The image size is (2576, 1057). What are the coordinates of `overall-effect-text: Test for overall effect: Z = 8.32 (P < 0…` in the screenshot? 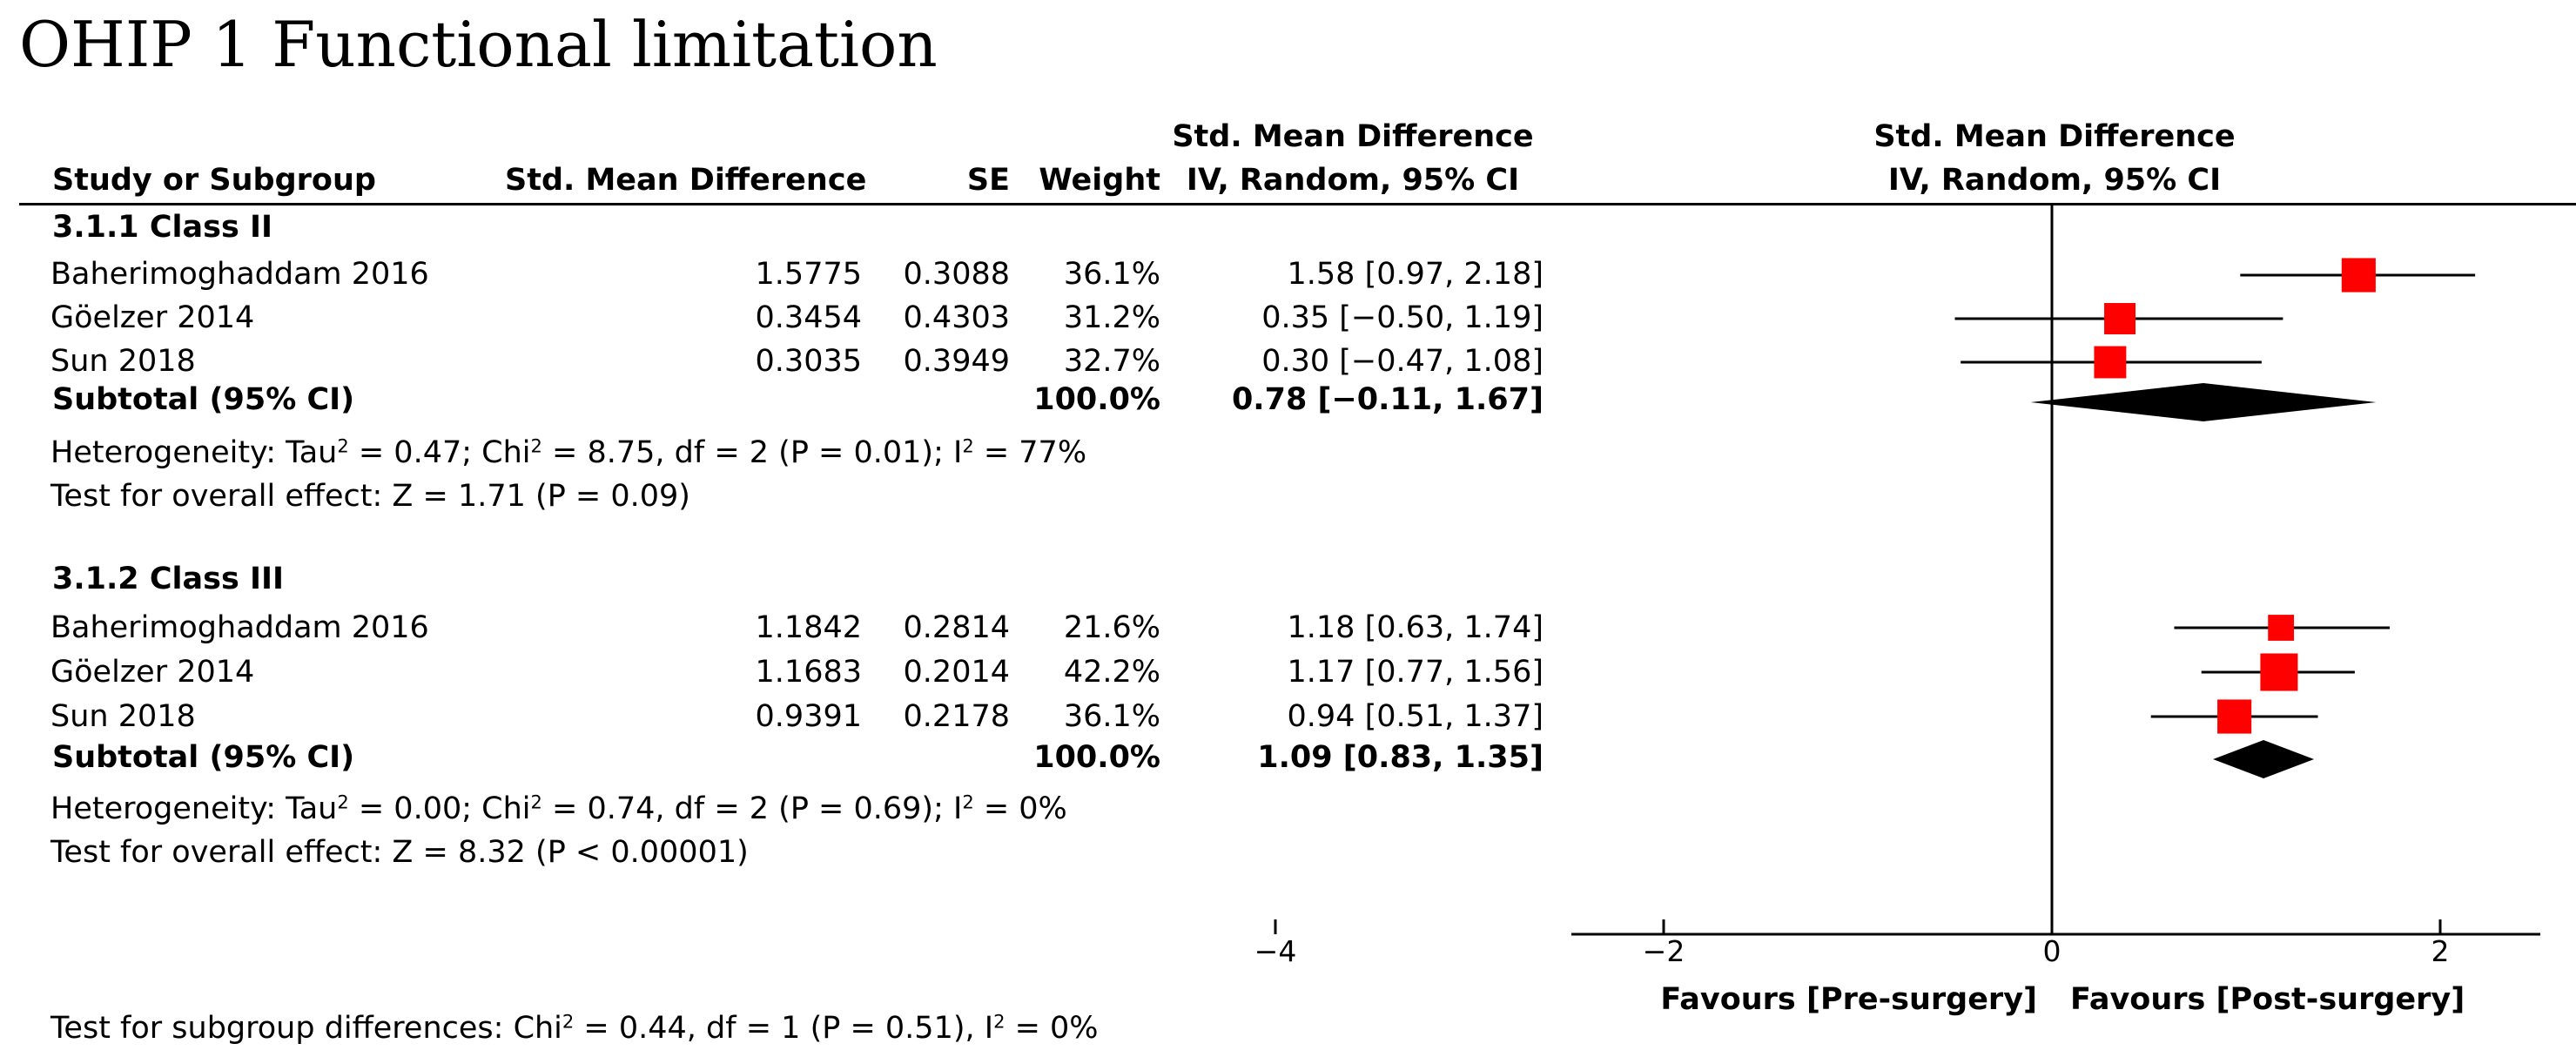 It's located at (399, 852).